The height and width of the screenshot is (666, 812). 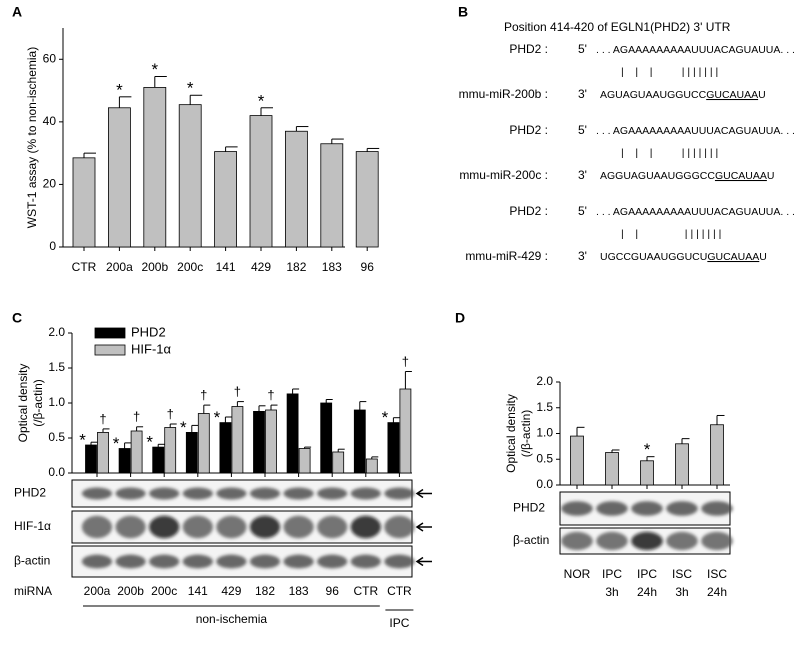 What do you see at coordinates (611, 592) in the screenshot?
I see `x-tick-sublabel: 3h` at bounding box center [611, 592].